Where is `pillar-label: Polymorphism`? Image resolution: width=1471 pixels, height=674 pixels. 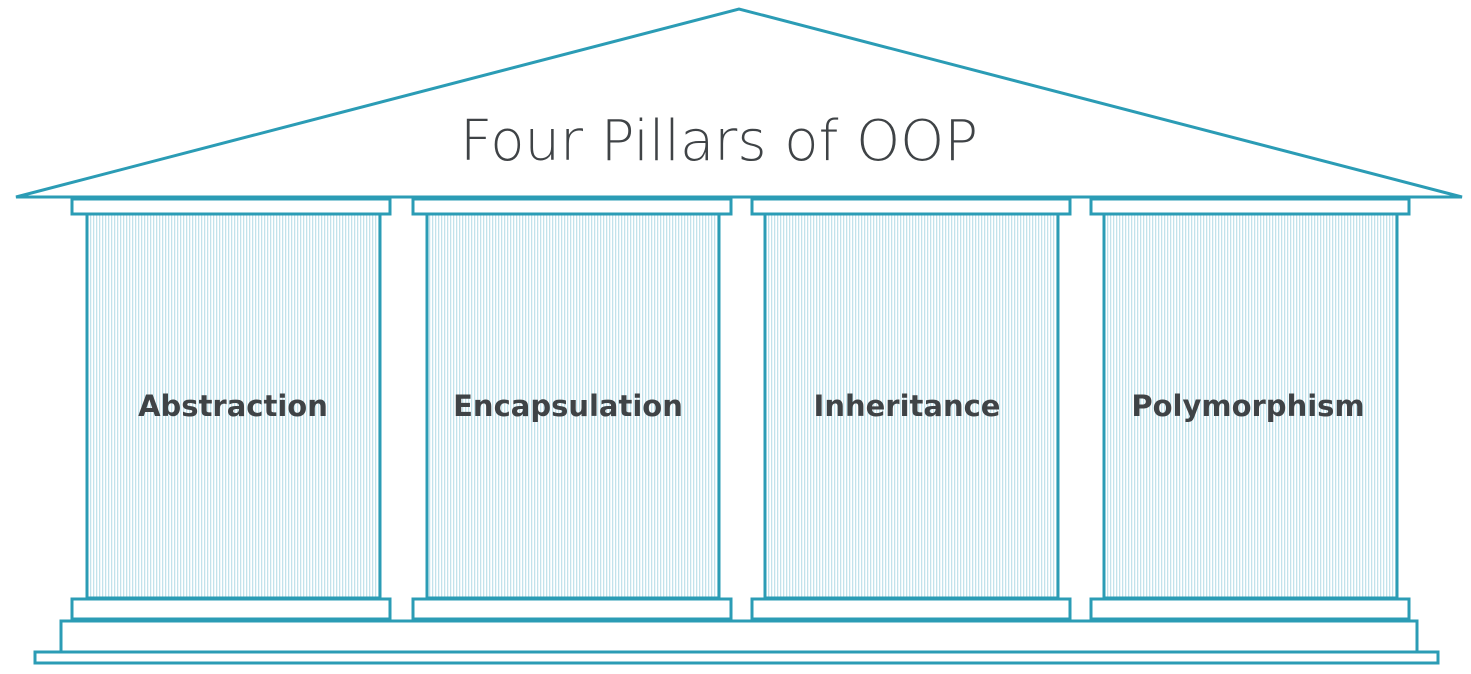 pillar-label: Polymorphism is located at coordinates (1247, 406).